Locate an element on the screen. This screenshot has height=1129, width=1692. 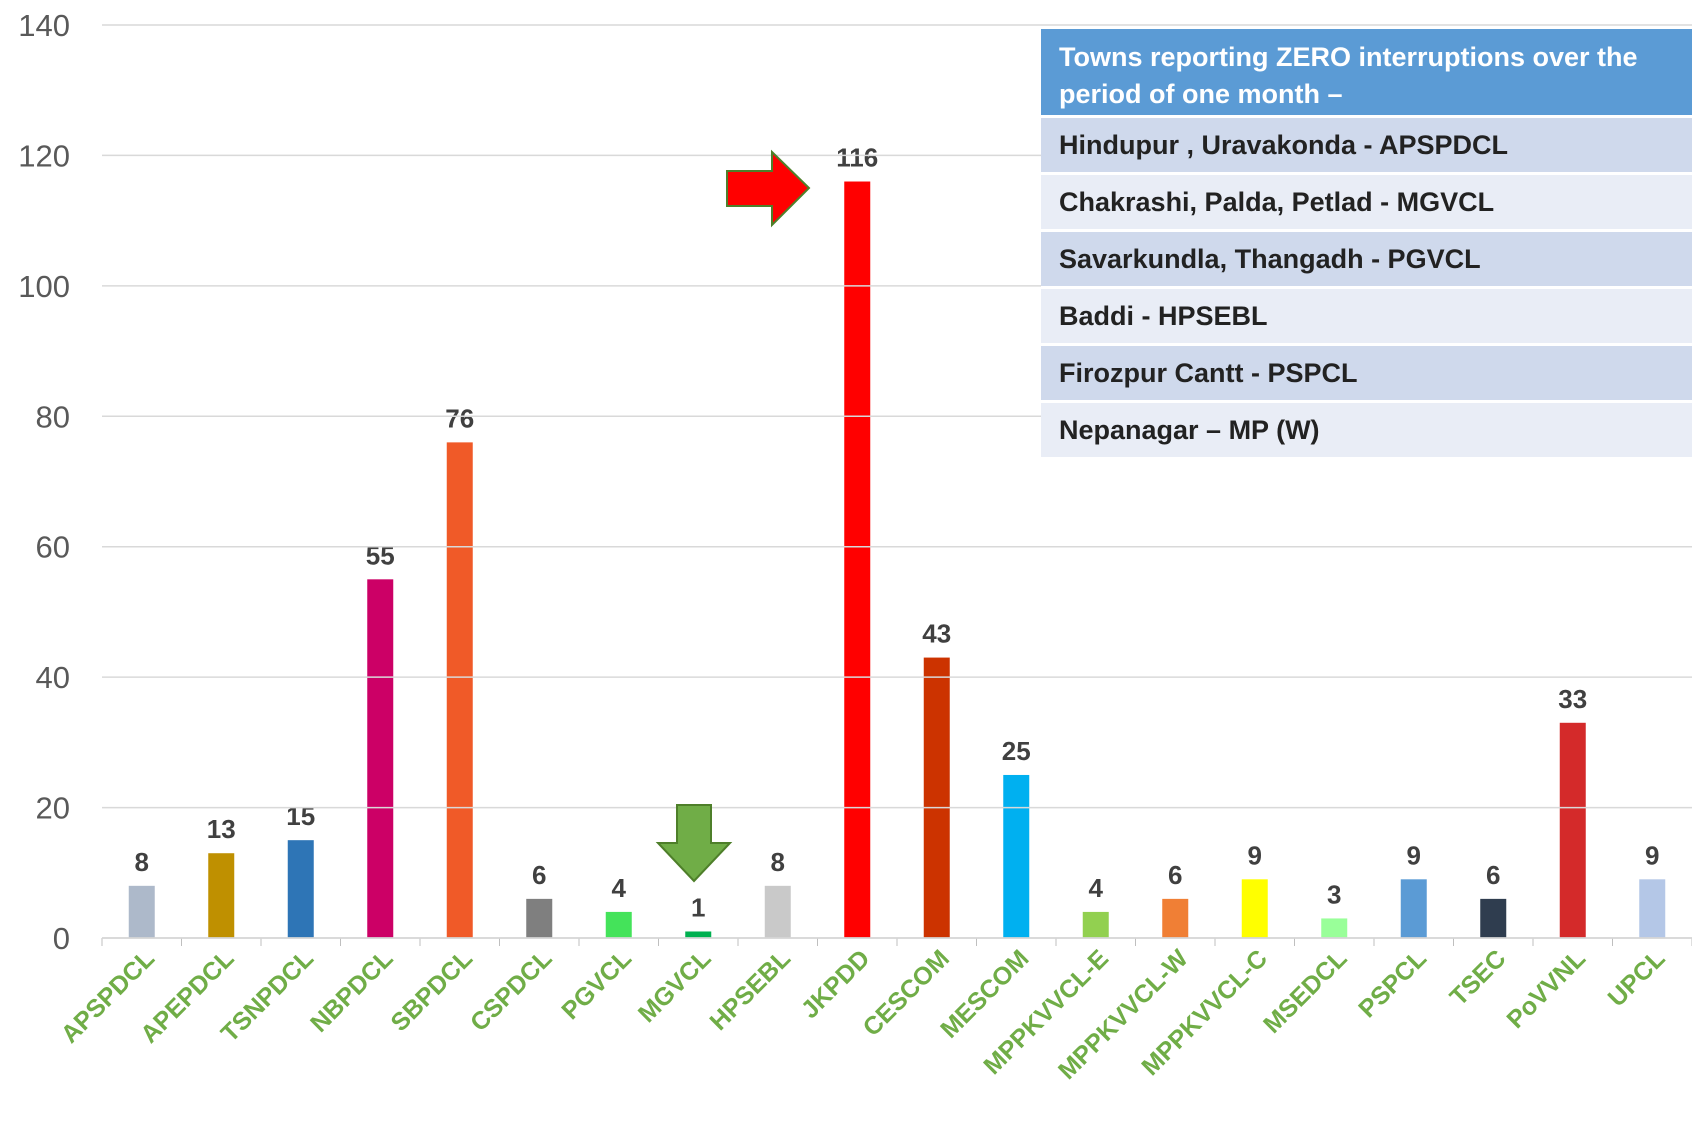
y-tick-label: 120 is located at coordinates (44, 155).